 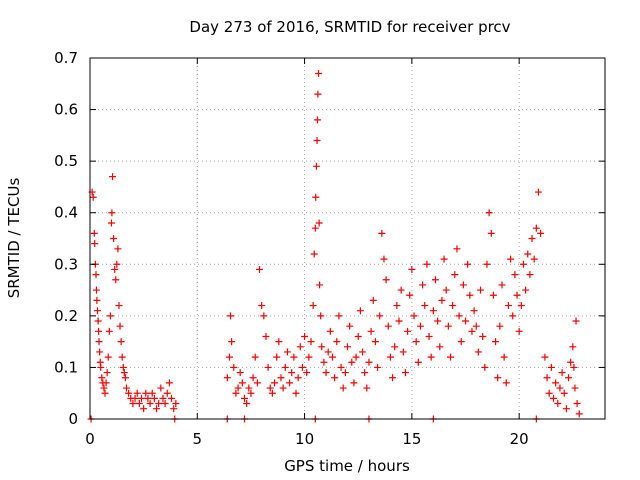 I want to click on x-tick-label: 0, so click(x=90, y=439).